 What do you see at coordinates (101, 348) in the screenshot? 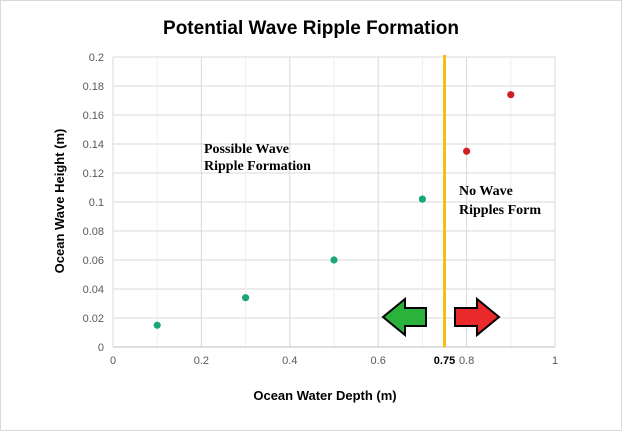
I see `y-tick-label: 0` at bounding box center [101, 348].